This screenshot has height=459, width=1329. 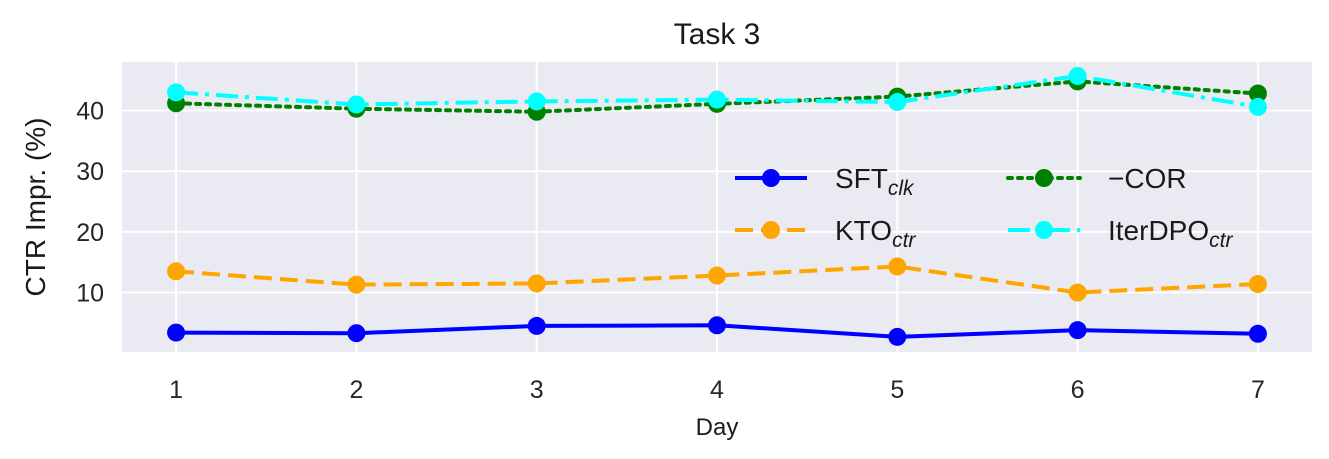 What do you see at coordinates (1158, 230) in the screenshot?
I see `legend-label-main: IterDPO` at bounding box center [1158, 230].